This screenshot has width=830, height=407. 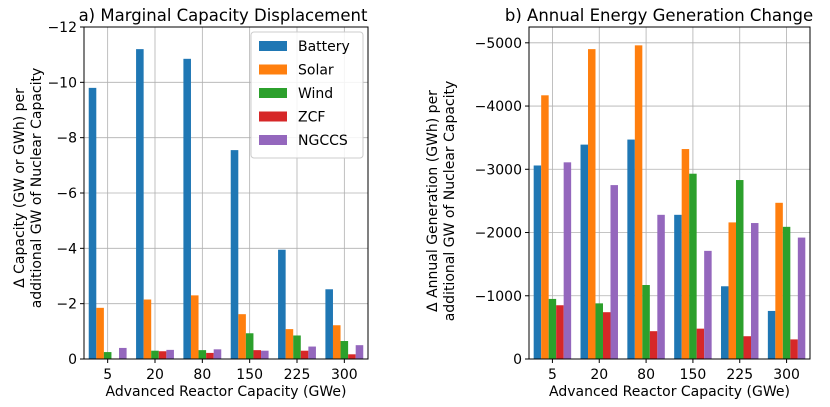 I want to click on legend-swatch-zcf, so click(x=273, y=116).